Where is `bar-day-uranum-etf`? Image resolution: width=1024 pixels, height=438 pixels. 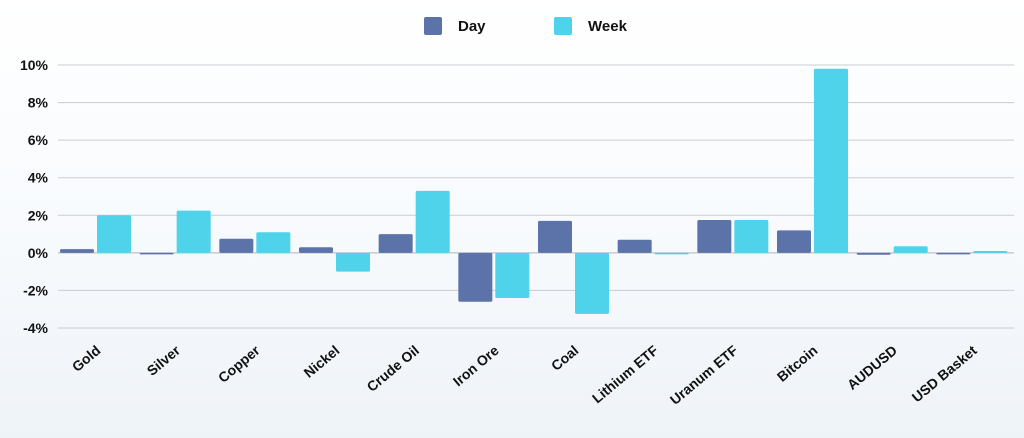
bar-day-uranum-etf is located at coordinates (714, 236).